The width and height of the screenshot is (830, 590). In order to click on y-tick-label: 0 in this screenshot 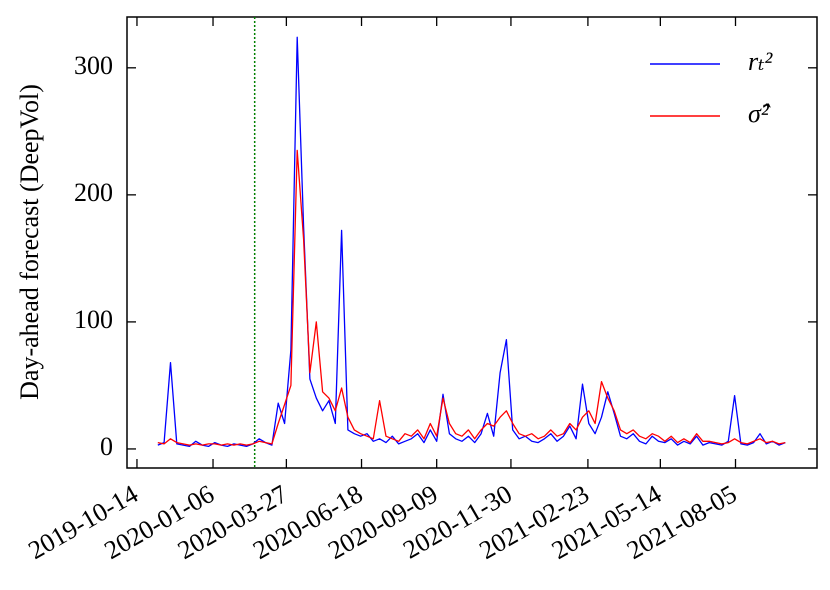, I will do `click(106, 446)`.